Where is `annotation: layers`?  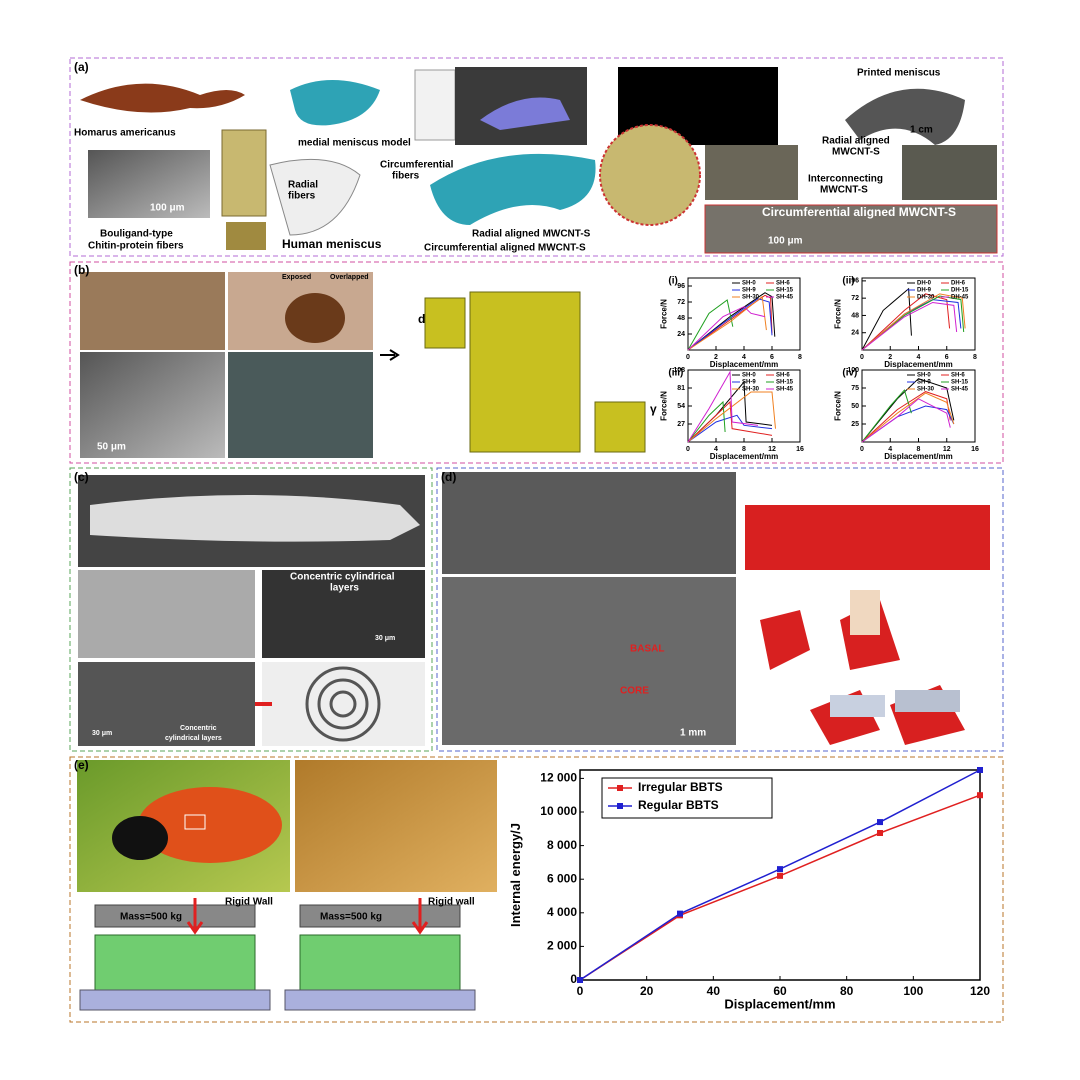 annotation: layers is located at coordinates (344, 588).